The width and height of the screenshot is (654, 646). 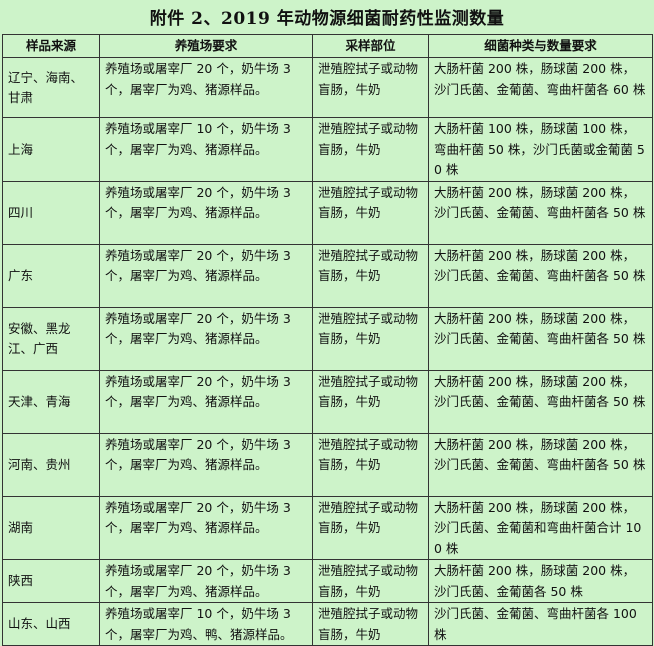 What do you see at coordinates (51, 624) in the screenshot?
I see `cell-source: 山东、山西` at bounding box center [51, 624].